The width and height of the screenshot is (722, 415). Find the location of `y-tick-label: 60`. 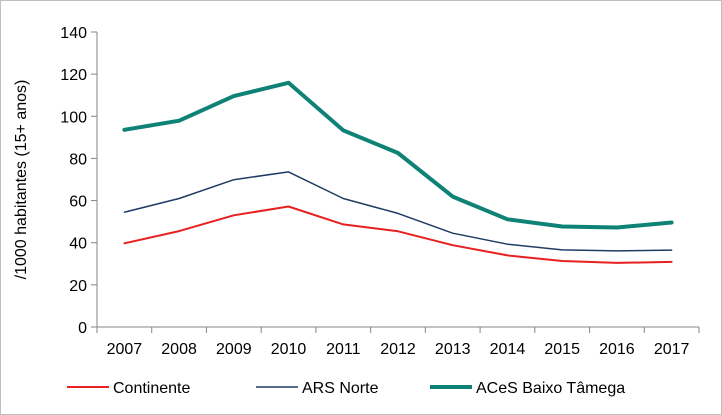

y-tick-label: 60 is located at coordinates (78, 202).